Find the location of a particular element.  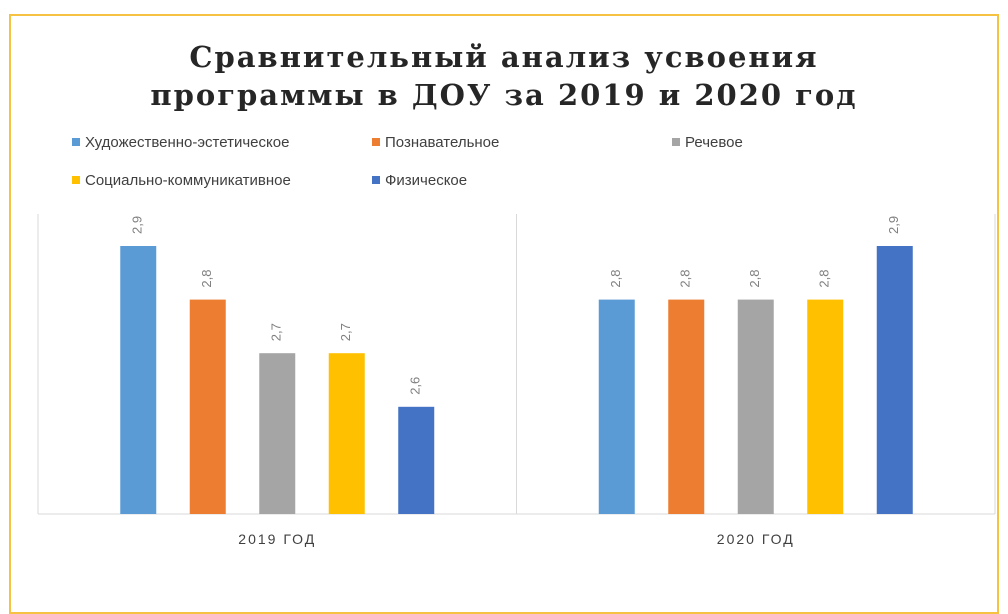

legend-item-speech: Речевое is located at coordinates (707, 142).